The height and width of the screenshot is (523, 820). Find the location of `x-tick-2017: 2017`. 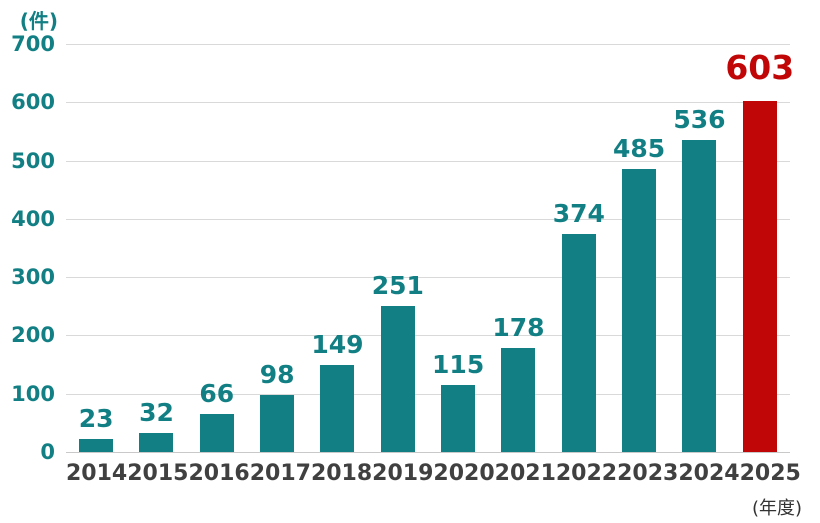

x-tick-2017: 2017 is located at coordinates (280, 473).